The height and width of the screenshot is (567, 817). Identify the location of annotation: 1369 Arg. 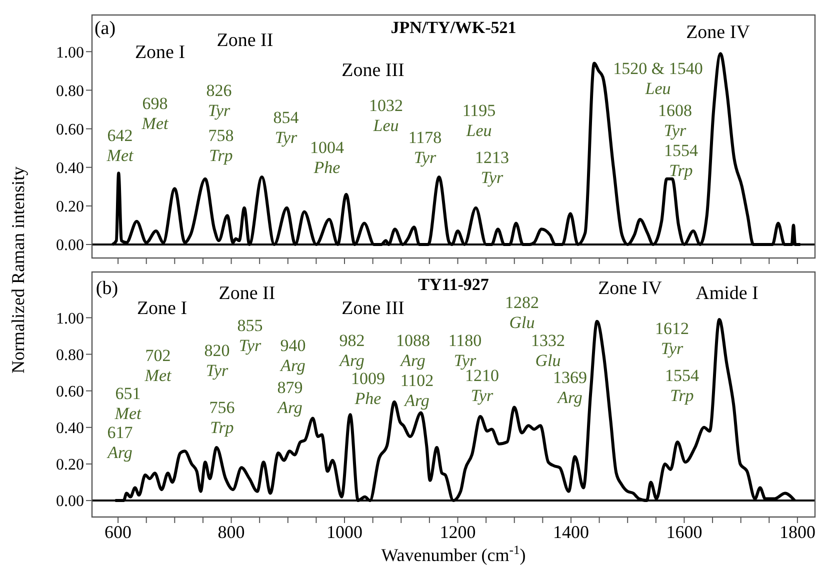
(570, 387).